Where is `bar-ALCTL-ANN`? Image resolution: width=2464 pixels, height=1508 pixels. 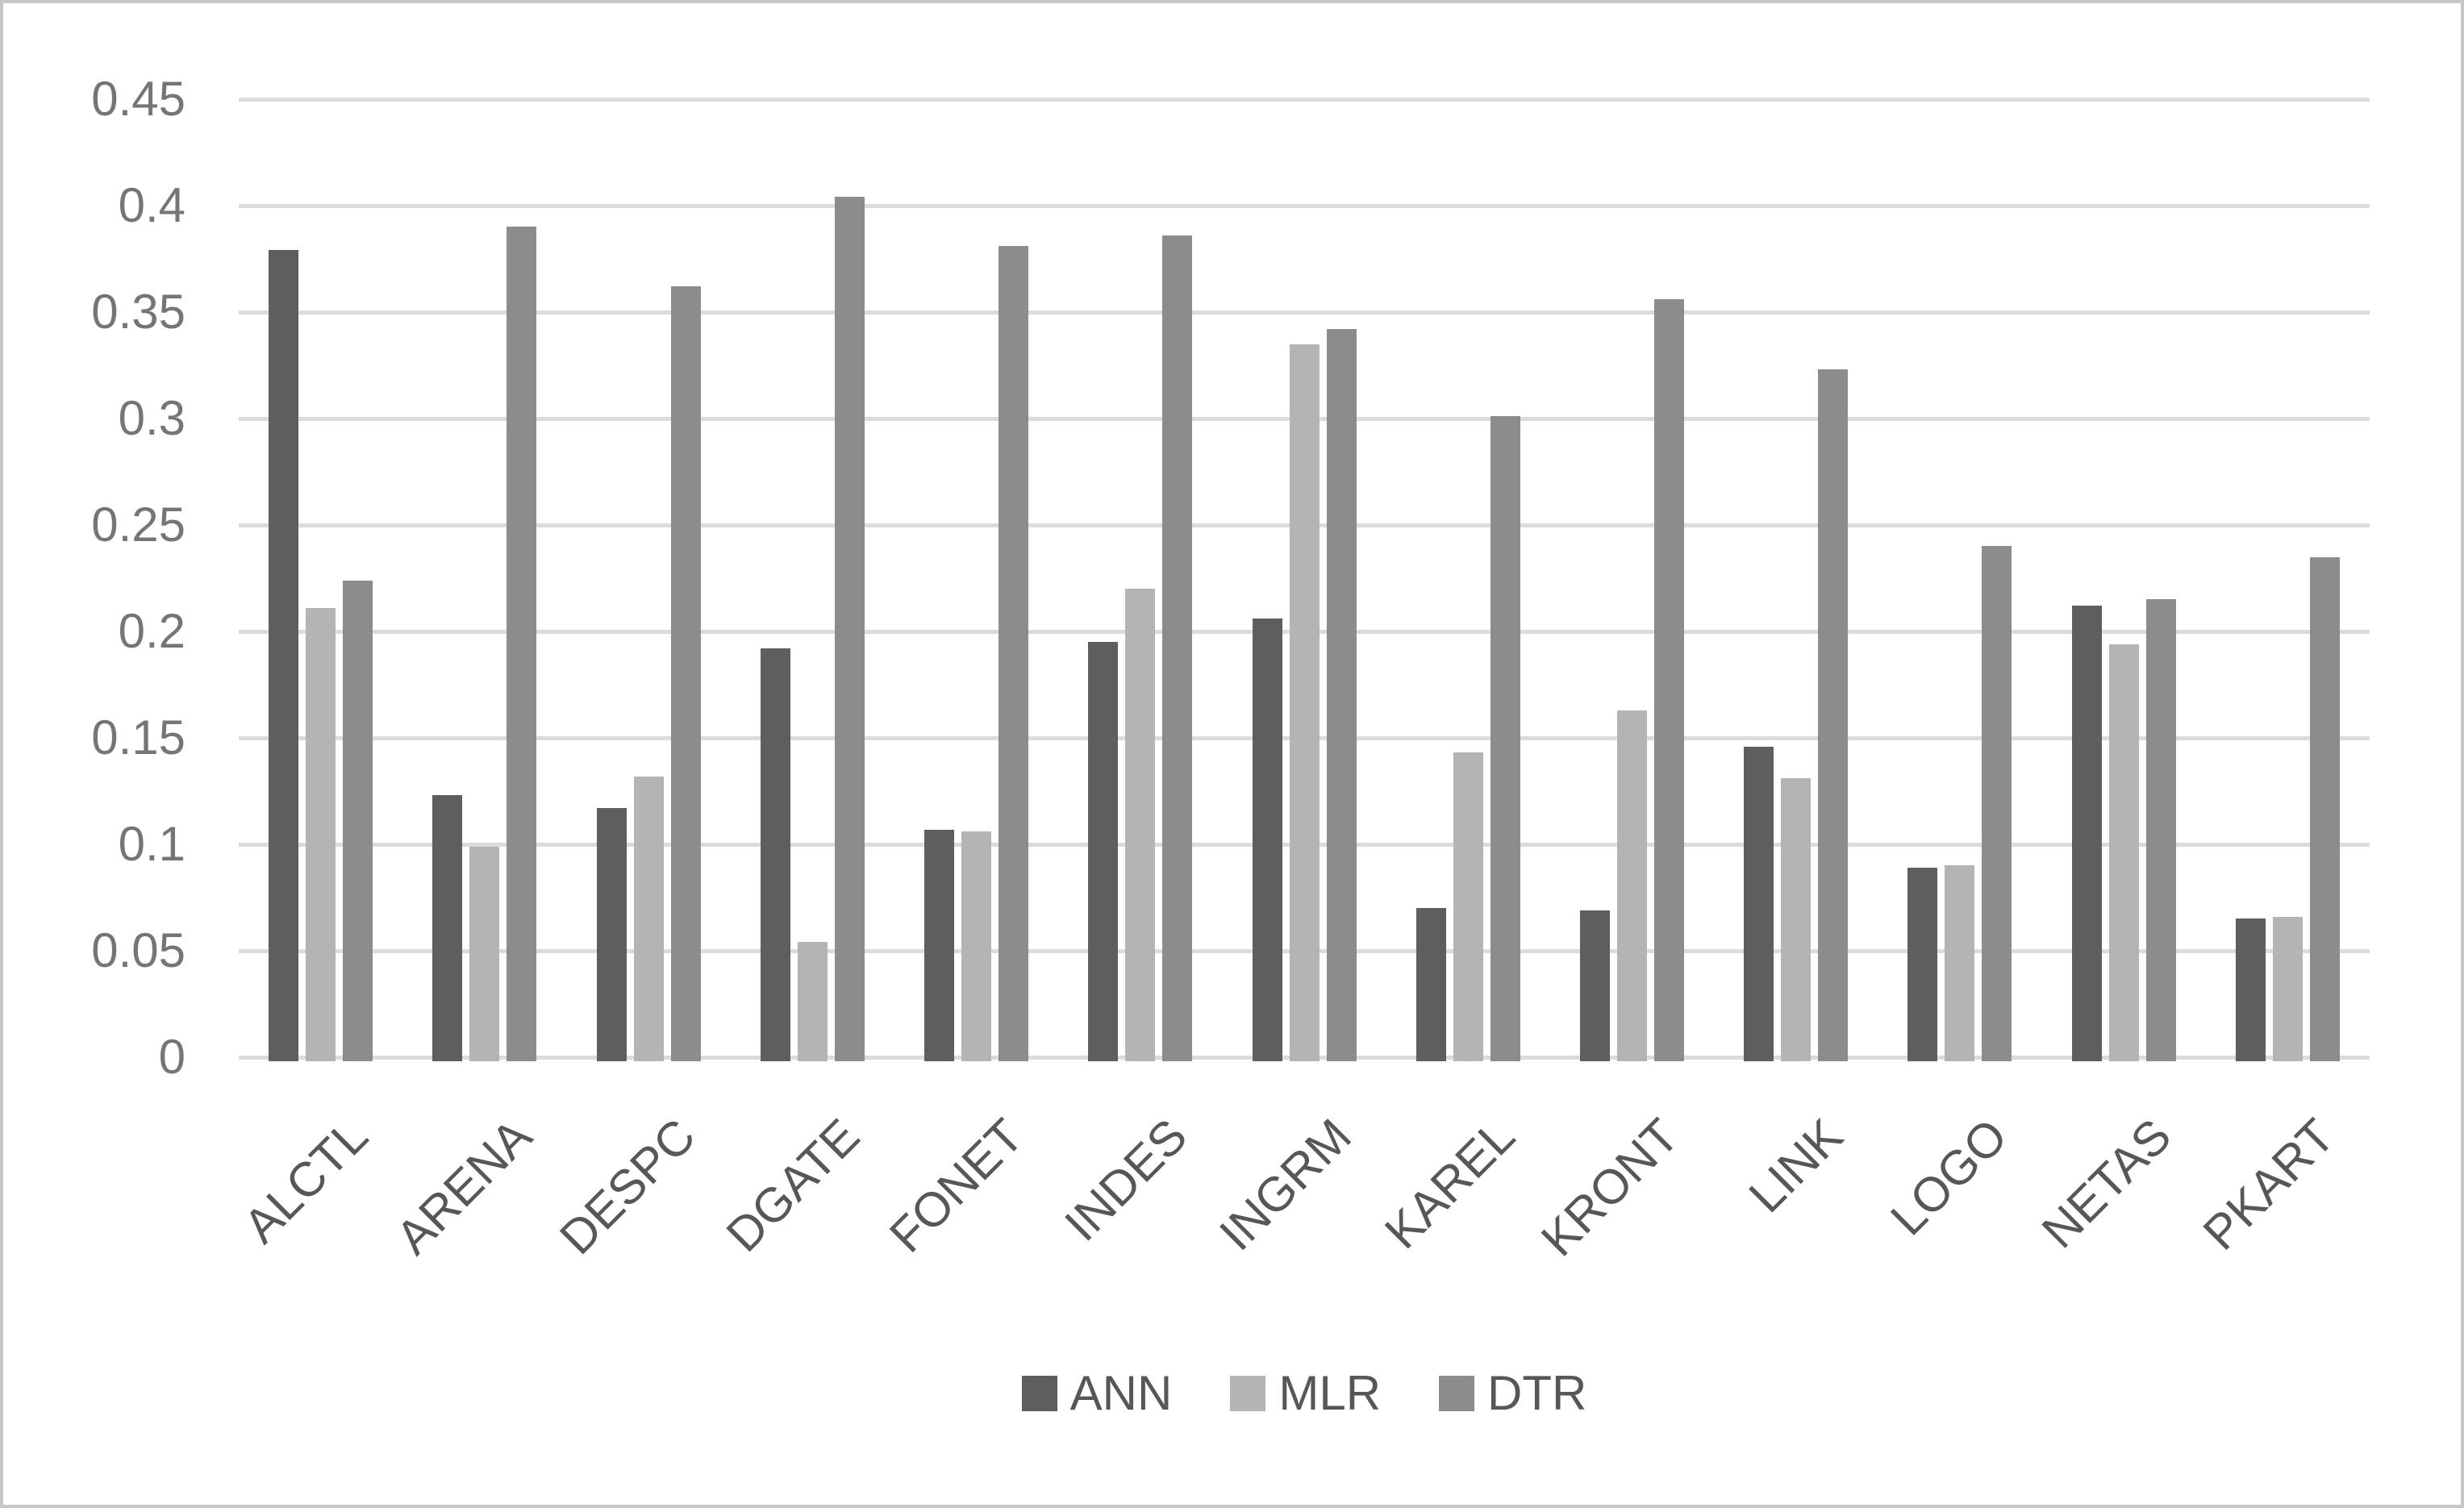
bar-ALCTL-ANN is located at coordinates (284, 655).